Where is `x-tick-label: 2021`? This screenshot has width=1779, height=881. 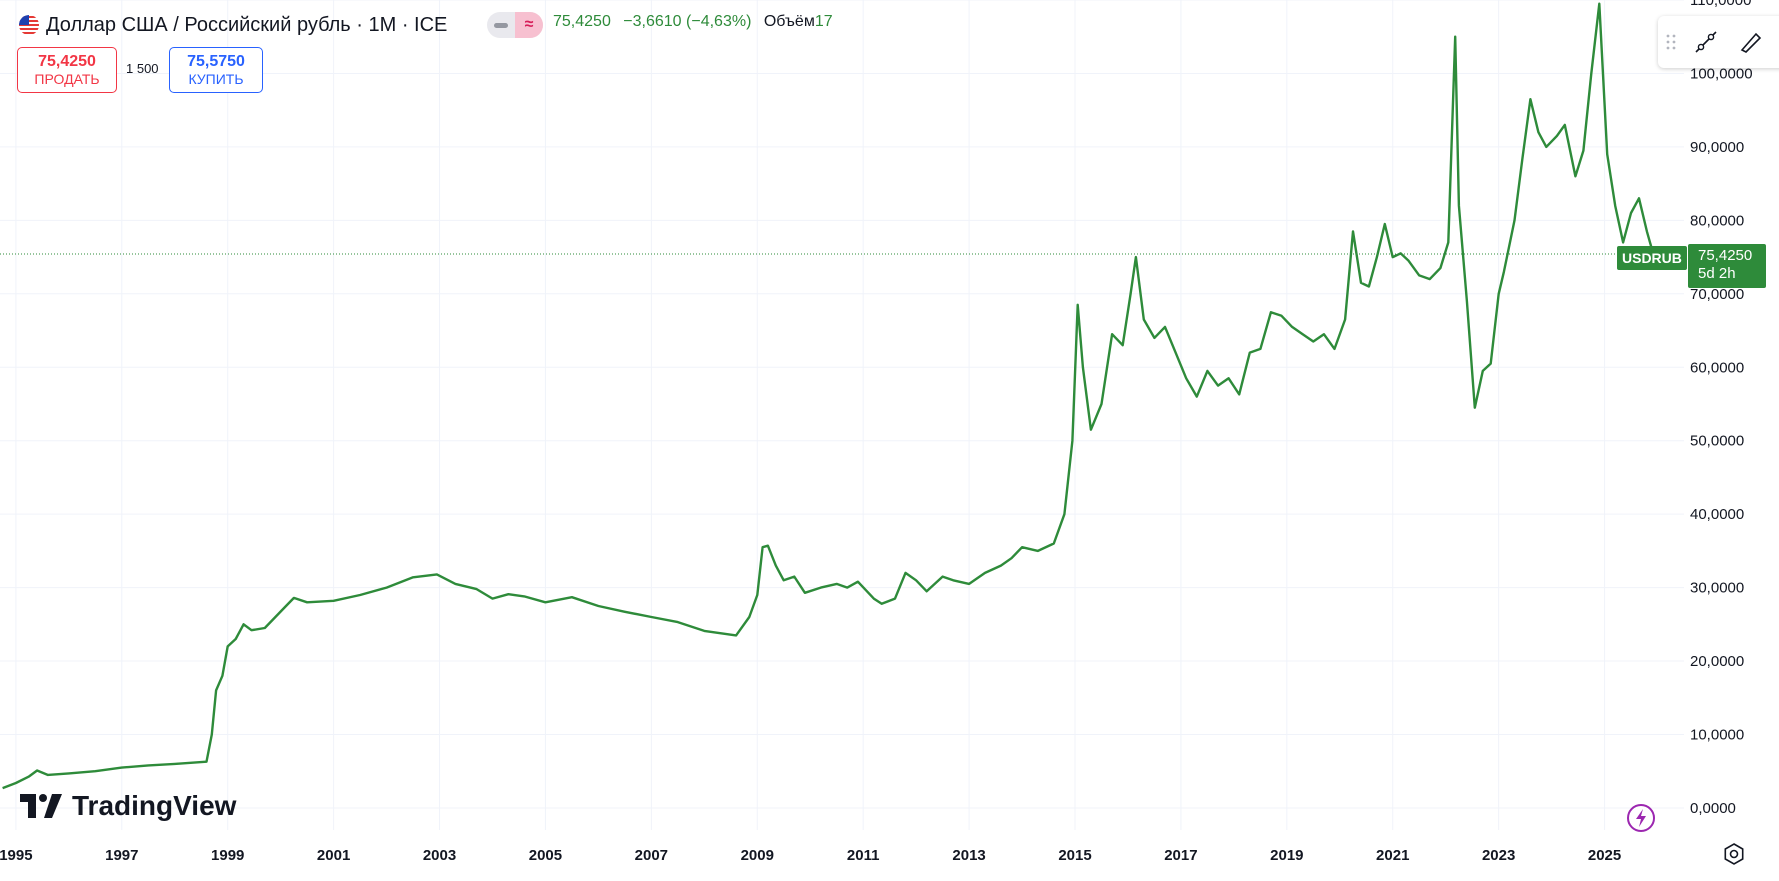 x-tick-label: 2021 is located at coordinates (1392, 855).